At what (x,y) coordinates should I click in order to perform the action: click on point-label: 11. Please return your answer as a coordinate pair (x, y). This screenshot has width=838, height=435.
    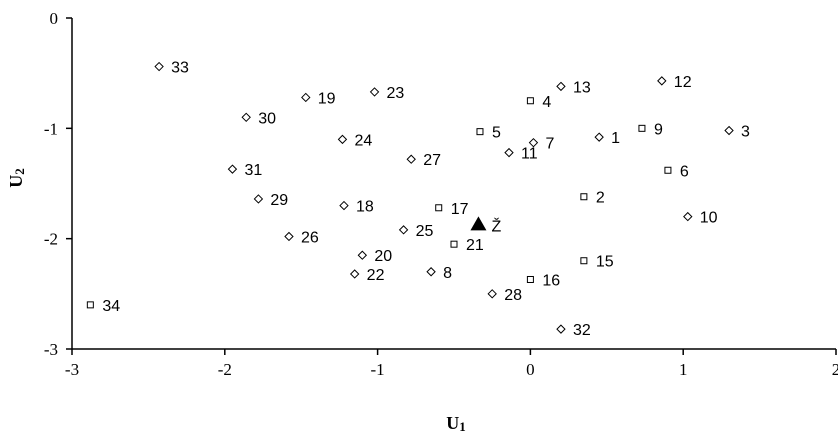
    Looking at the image, I should click on (529, 154).